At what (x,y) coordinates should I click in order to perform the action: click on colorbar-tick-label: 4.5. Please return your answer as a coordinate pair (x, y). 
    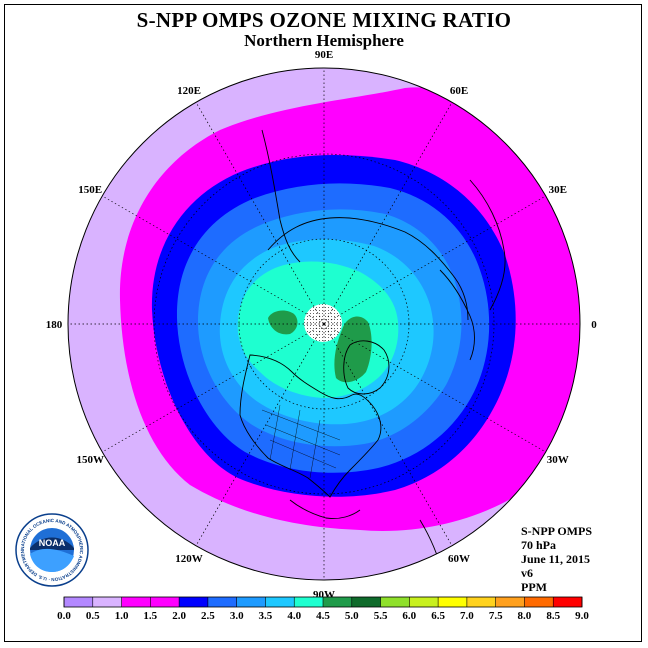
    Looking at the image, I should click on (323, 616).